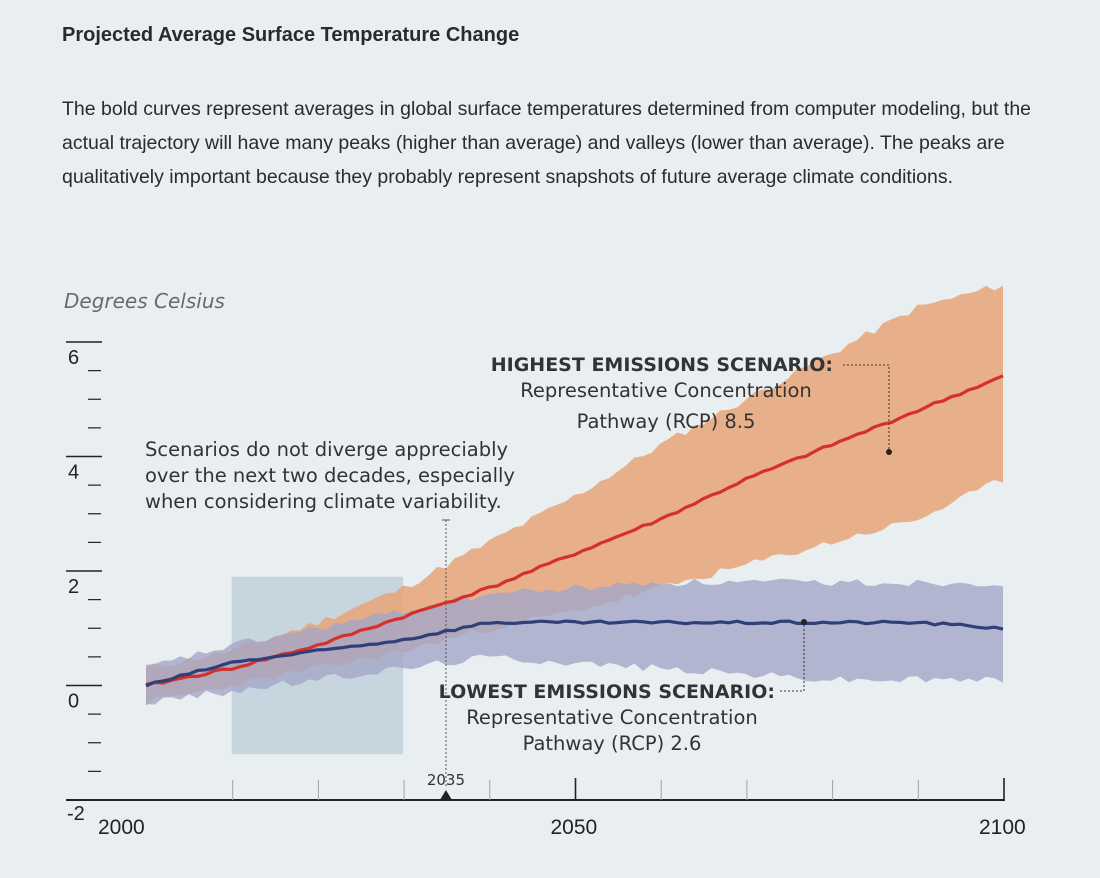 This screenshot has height=878, width=1100. I want to click on low-scenario-band, so click(574, 641).